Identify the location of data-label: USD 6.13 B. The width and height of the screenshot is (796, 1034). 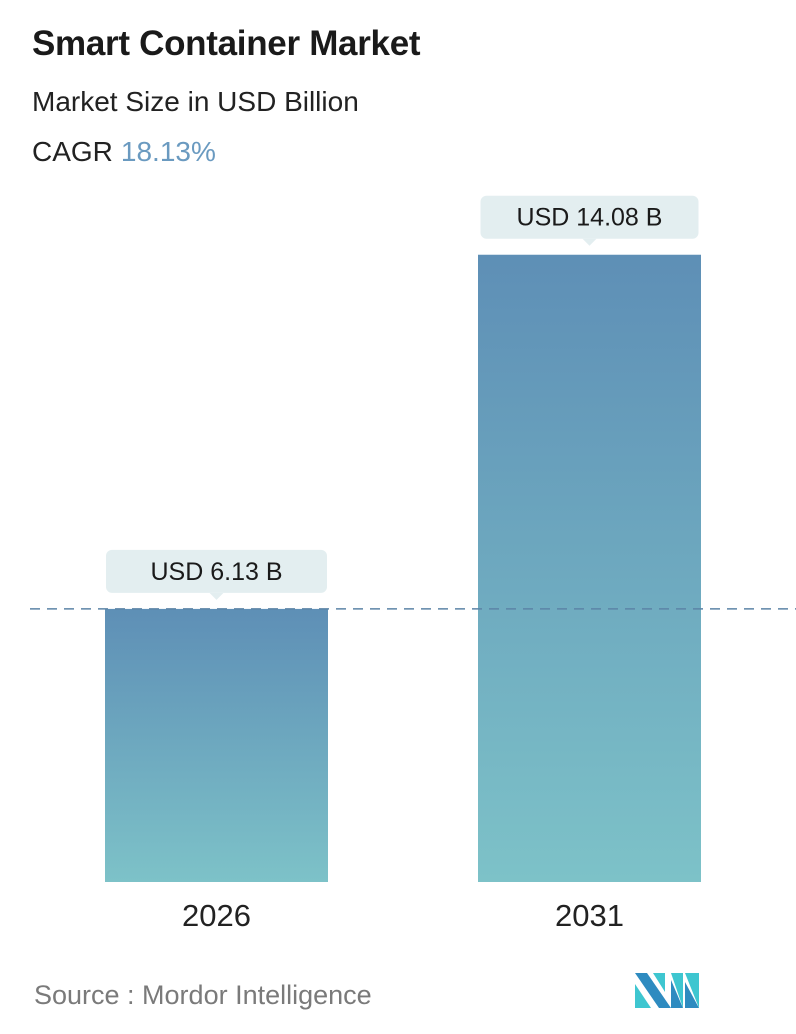
(216, 572).